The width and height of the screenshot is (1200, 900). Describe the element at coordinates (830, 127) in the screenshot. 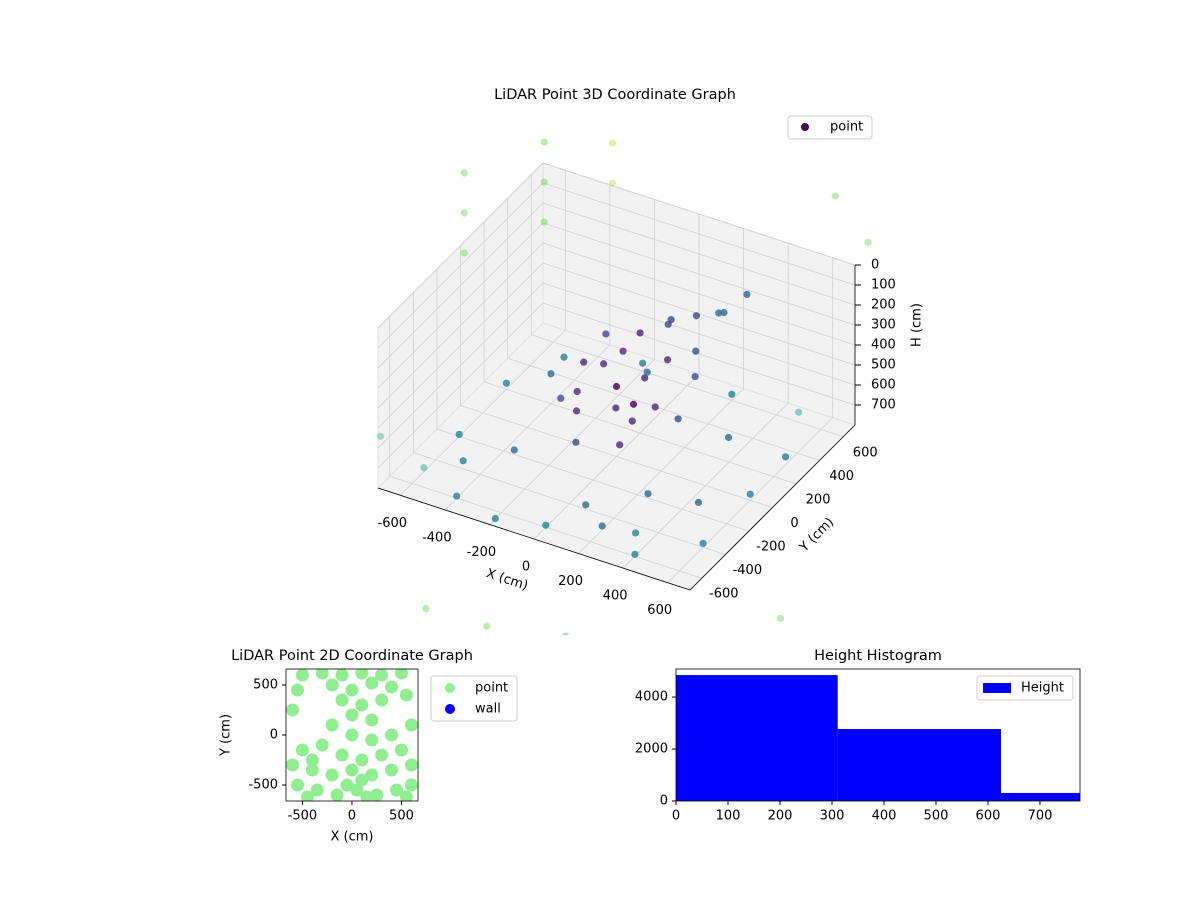

I see `legend-box` at that location.